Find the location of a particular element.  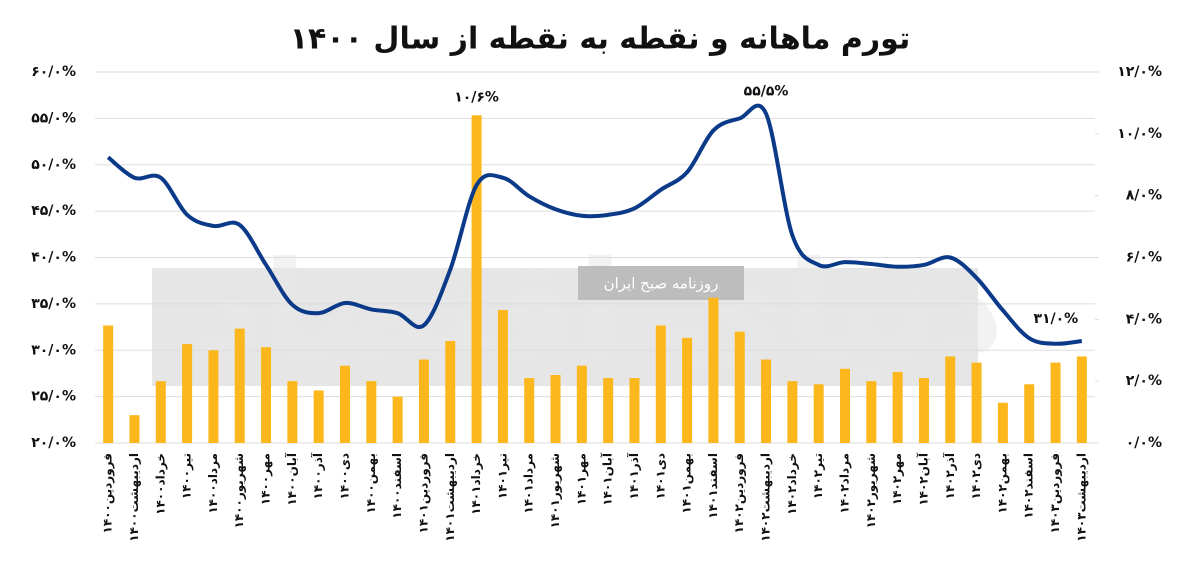

y2-tick-label: ۲/۰% is located at coordinates (1144, 381).